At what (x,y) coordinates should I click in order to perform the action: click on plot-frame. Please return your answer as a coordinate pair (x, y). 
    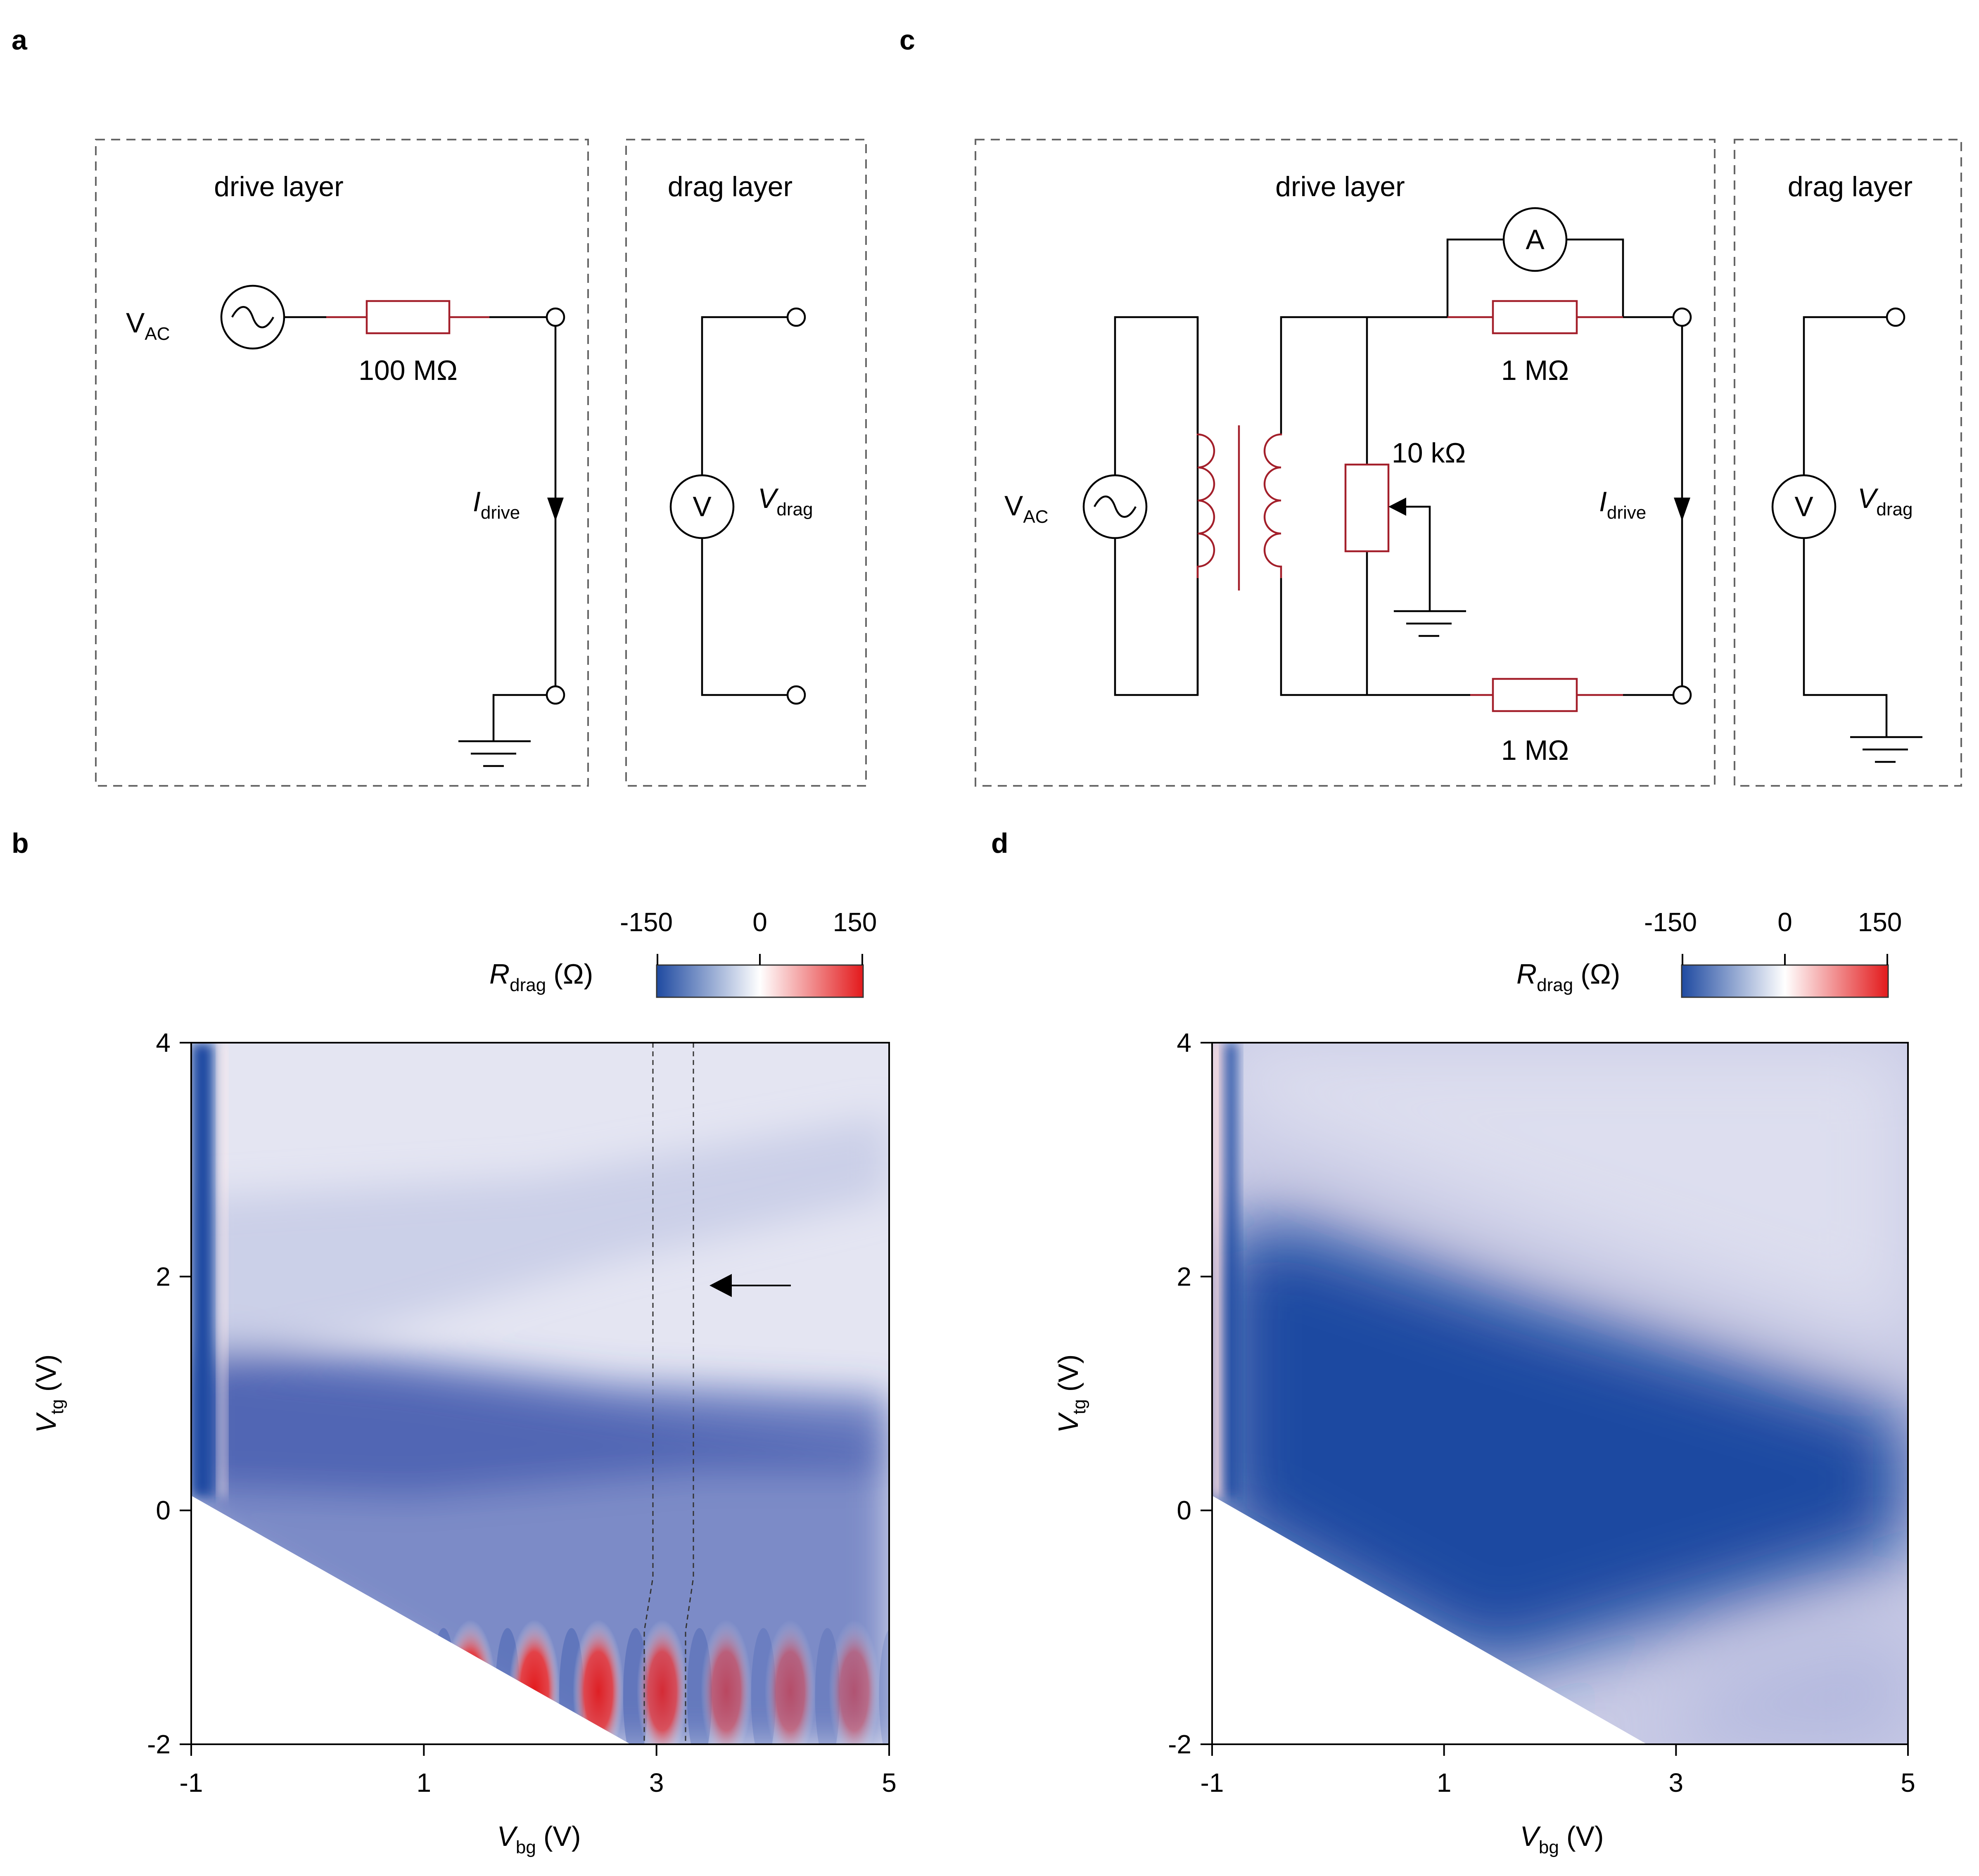
    Looking at the image, I should click on (1560, 1393).